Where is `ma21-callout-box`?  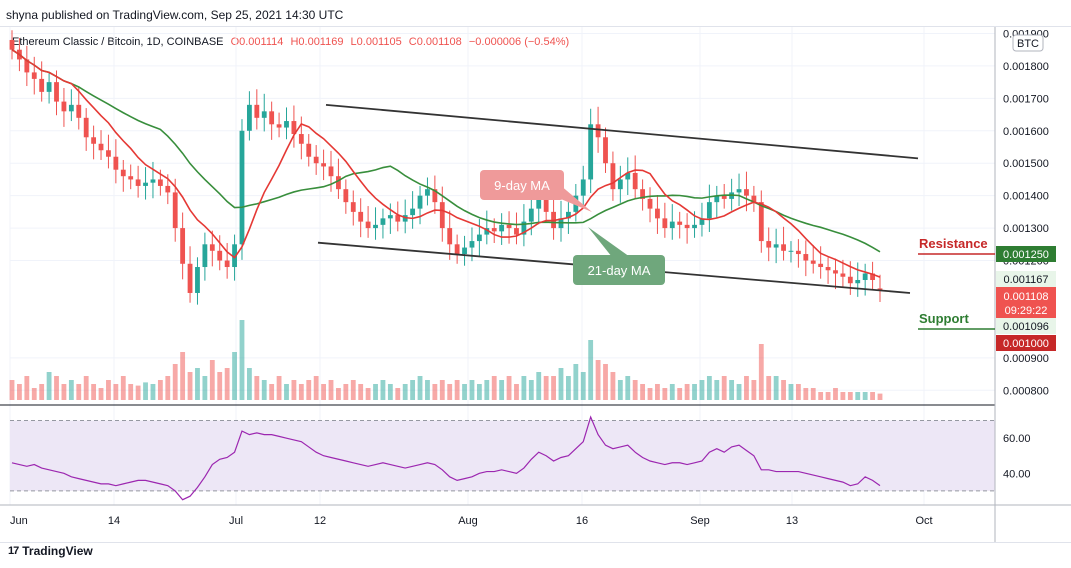
ma21-callout-box is located at coordinates (619, 270).